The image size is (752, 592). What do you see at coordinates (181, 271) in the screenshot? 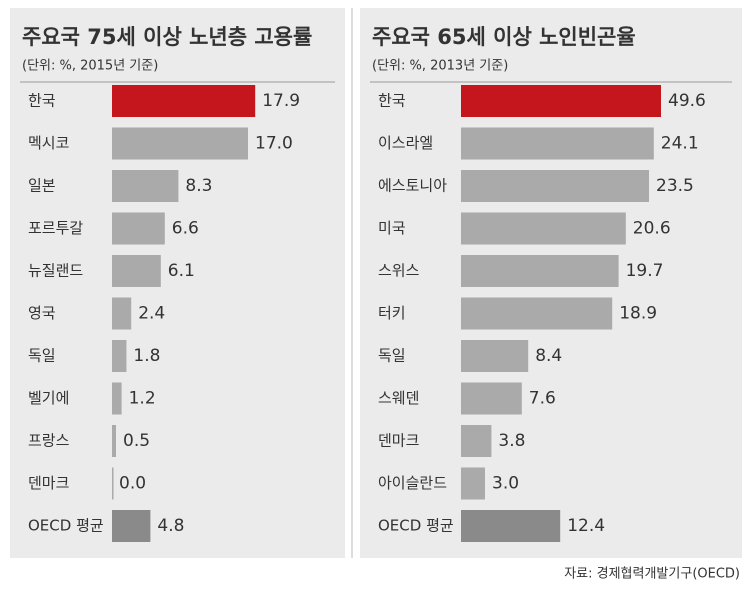
I see `value-label: 6.1` at bounding box center [181, 271].